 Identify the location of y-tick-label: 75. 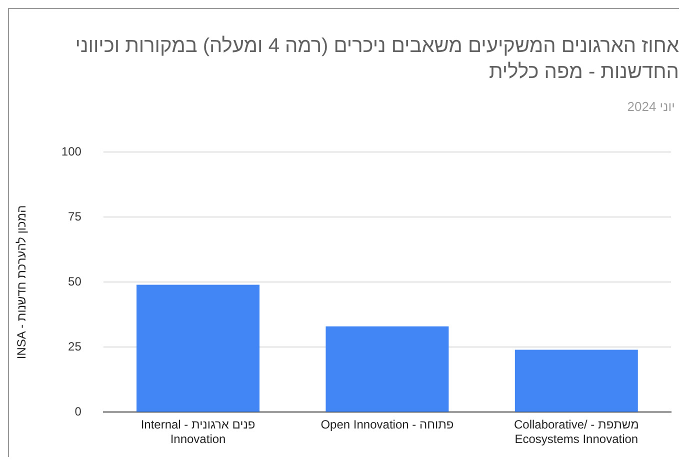
(75, 217).